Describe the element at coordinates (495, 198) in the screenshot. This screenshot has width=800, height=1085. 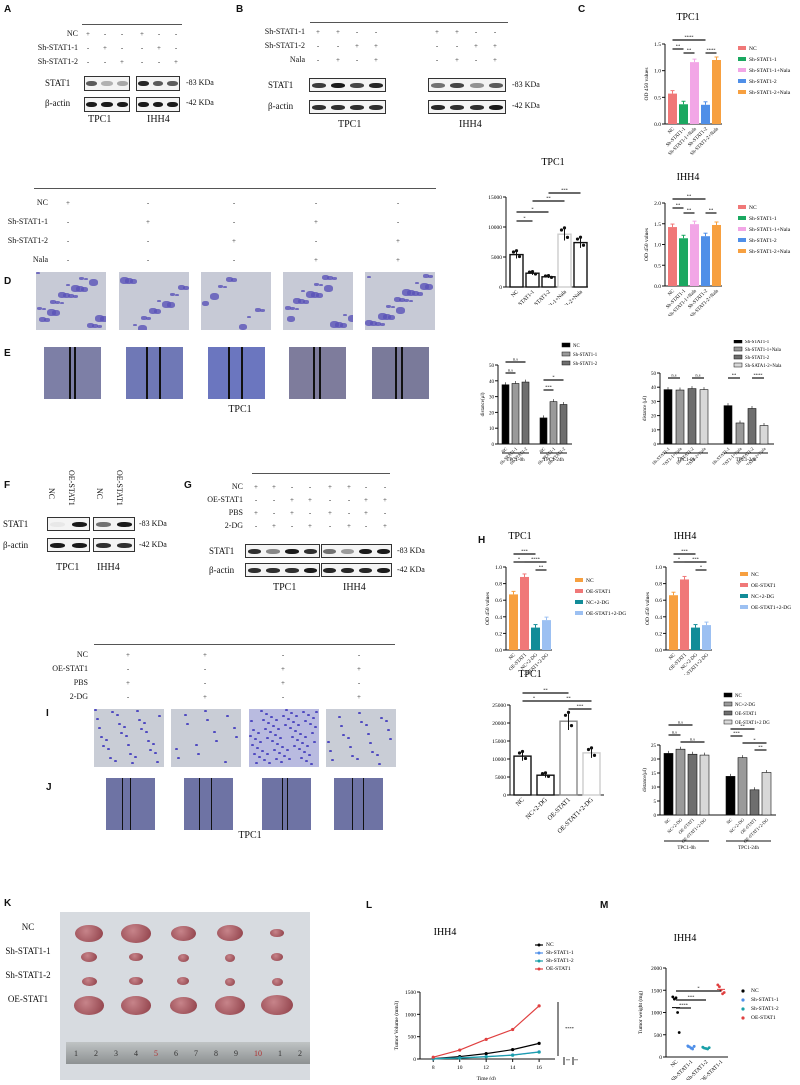
I see `svg-text: 15000` at that location.